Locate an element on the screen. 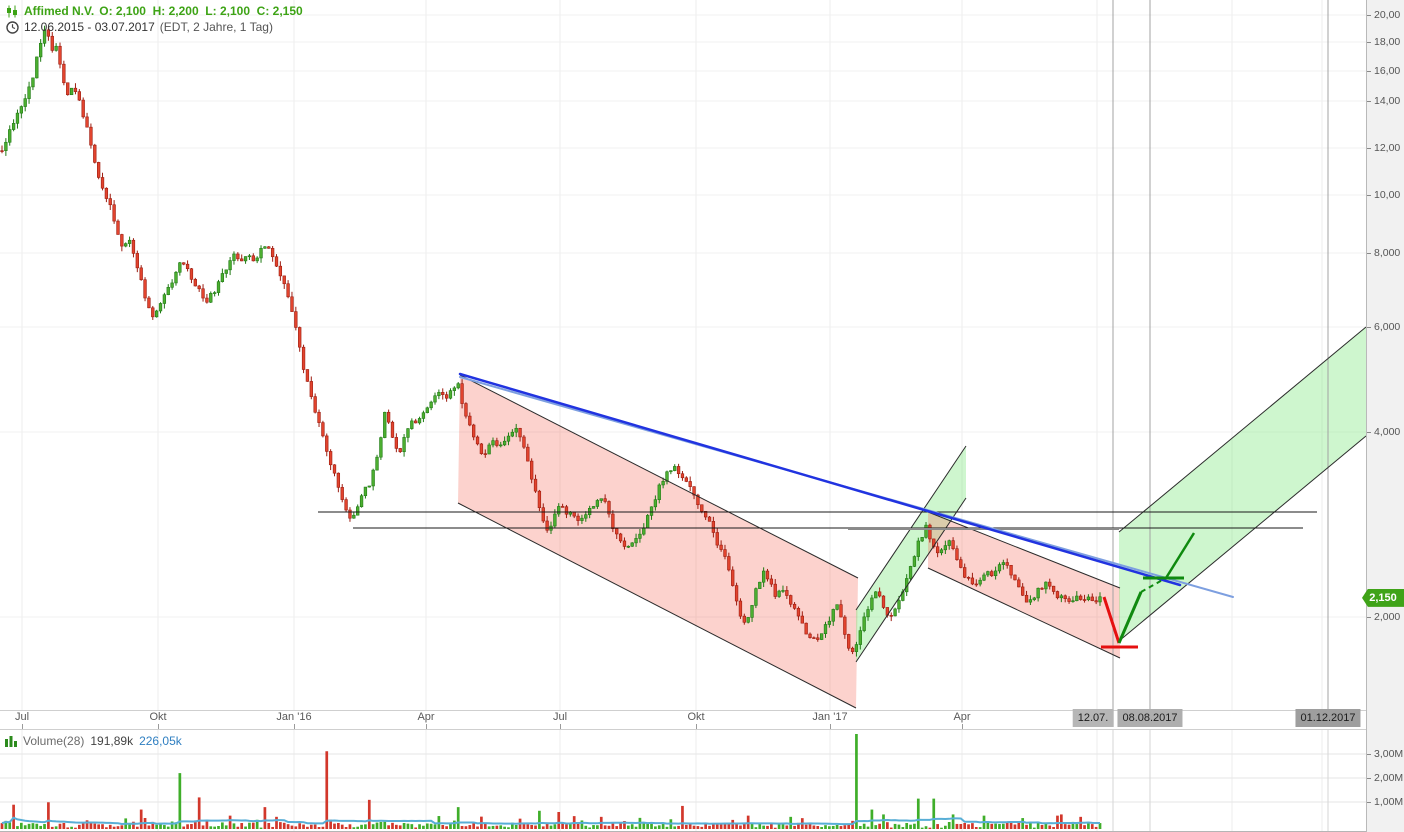  volume-legend: Volume(28) 191,89k 226,05k is located at coordinates (93, 741).